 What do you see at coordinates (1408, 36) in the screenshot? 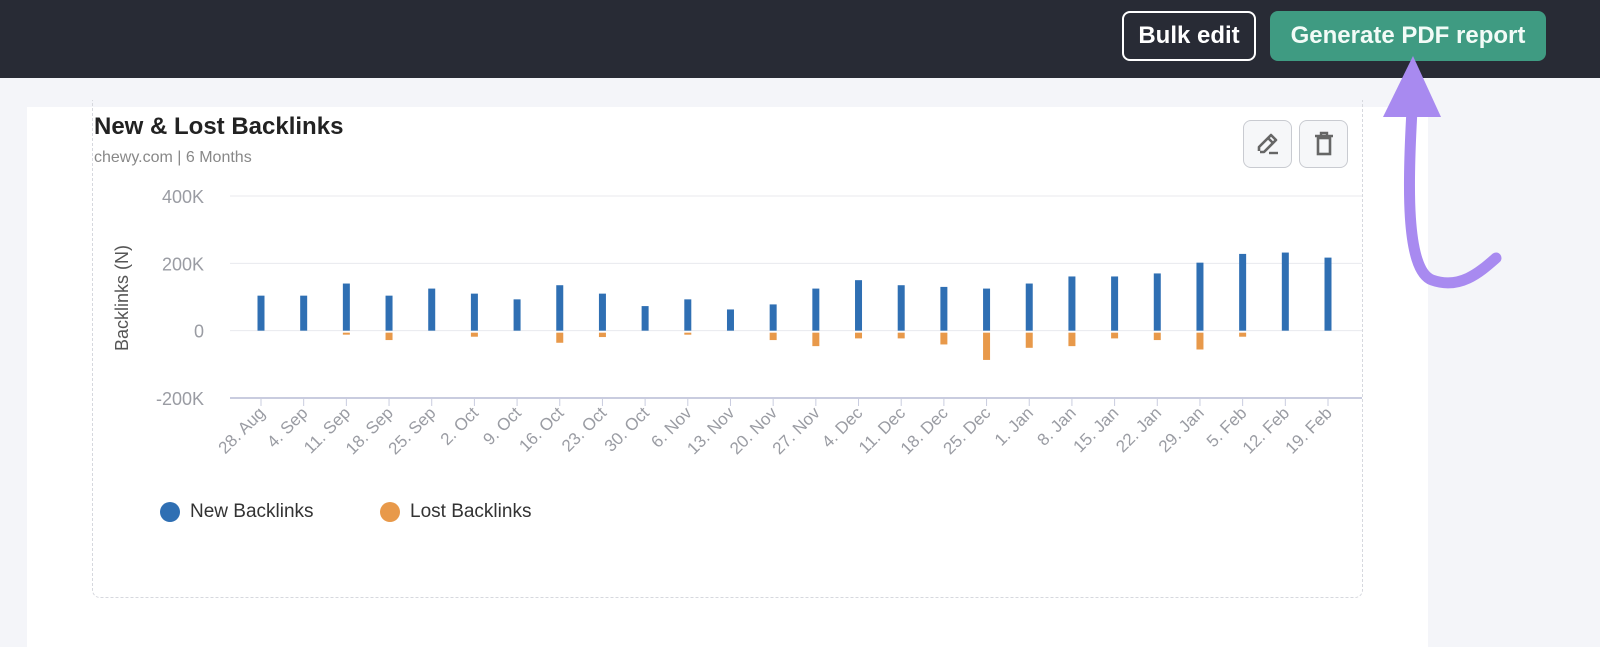
I see `generate-pdf-report-button: Generate PDF report` at bounding box center [1408, 36].